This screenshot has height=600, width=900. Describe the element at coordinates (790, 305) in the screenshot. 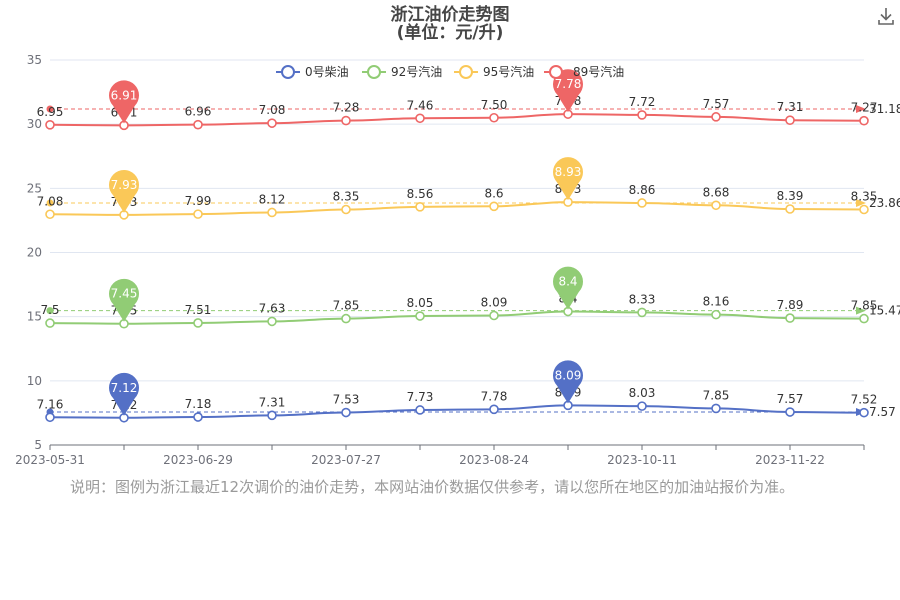

I see `data-label: 7.89` at that location.